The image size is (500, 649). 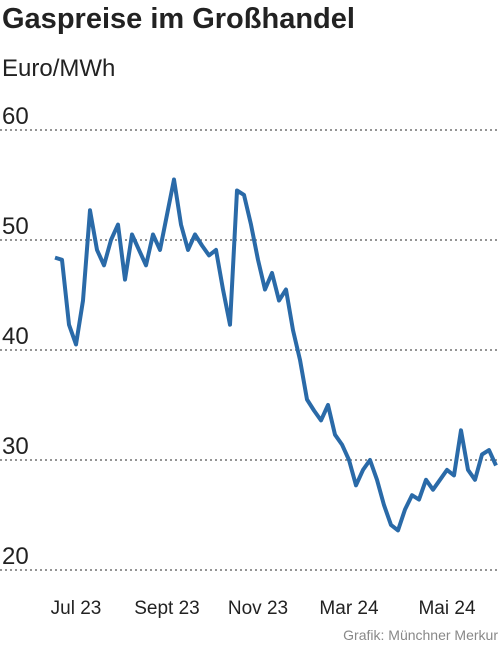 I want to click on y-tick-label: 40, so click(x=15, y=336).